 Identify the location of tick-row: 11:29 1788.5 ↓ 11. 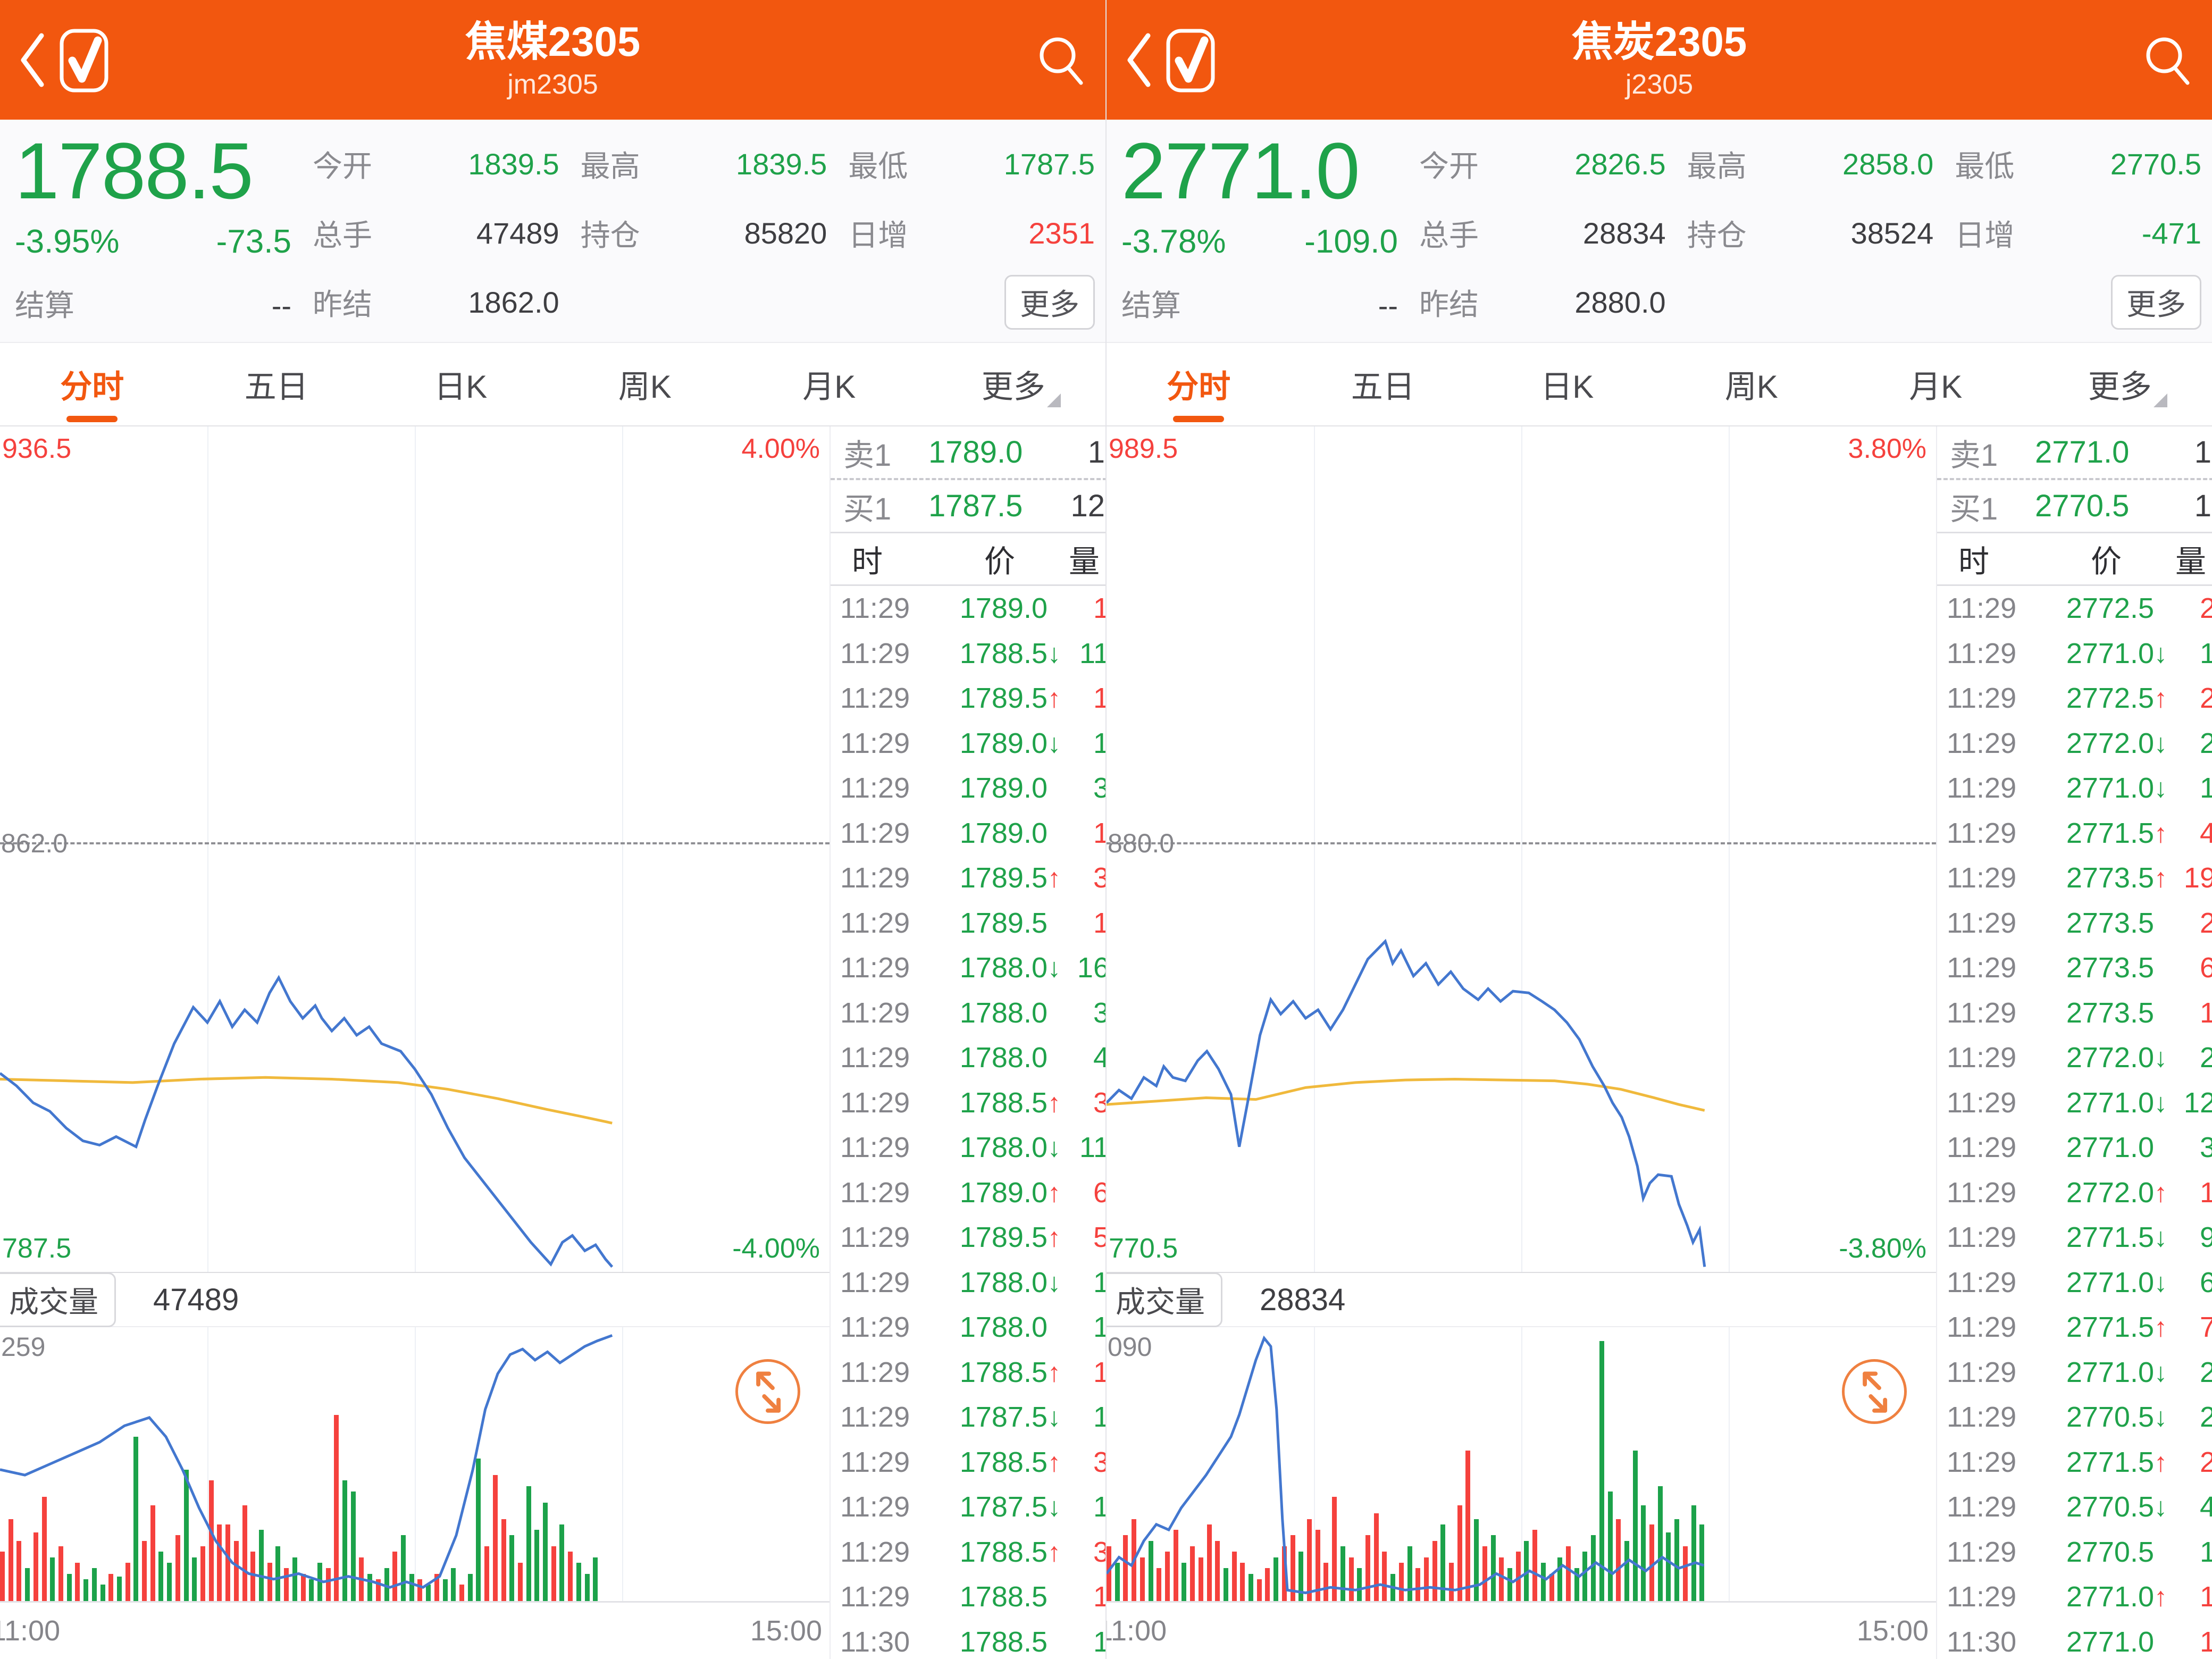
(968, 653).